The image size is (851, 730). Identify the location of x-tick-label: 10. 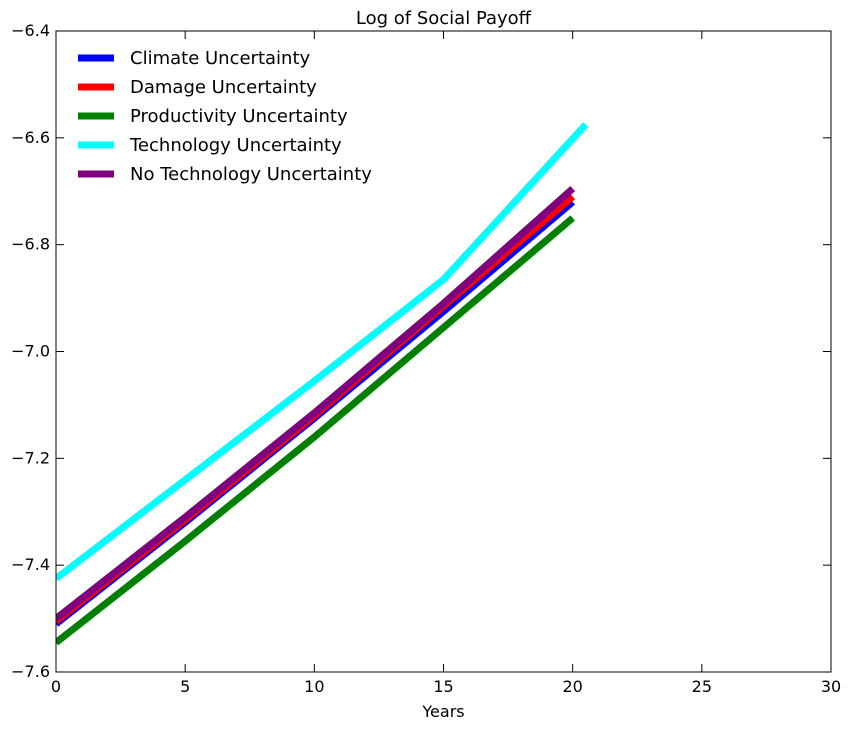
(314, 686).